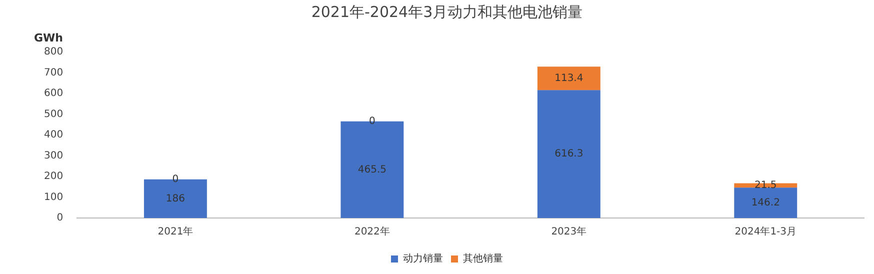 The width and height of the screenshot is (874, 274). Describe the element at coordinates (372, 232) in the screenshot. I see `x-tick-label: 2022年` at that location.